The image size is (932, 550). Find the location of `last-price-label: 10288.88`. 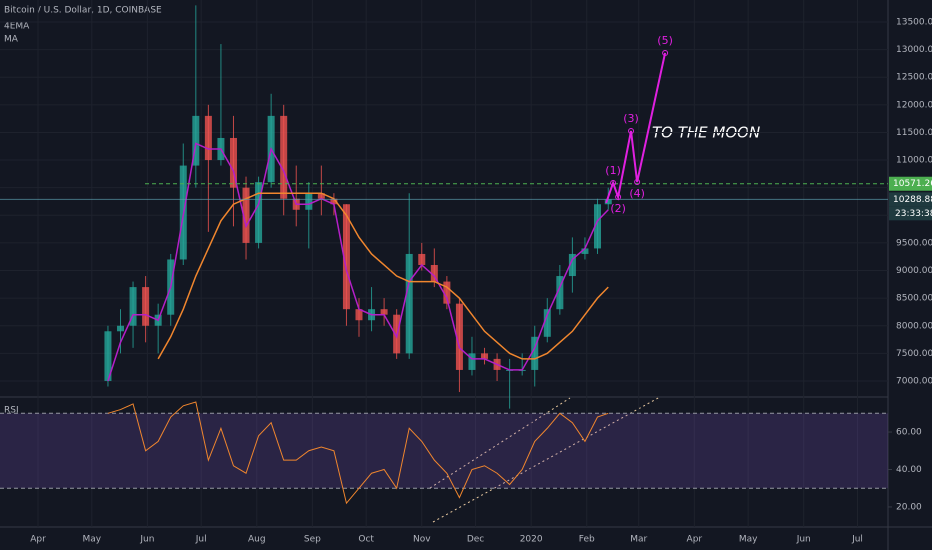

last-price-label: 10288.88 is located at coordinates (912, 200).